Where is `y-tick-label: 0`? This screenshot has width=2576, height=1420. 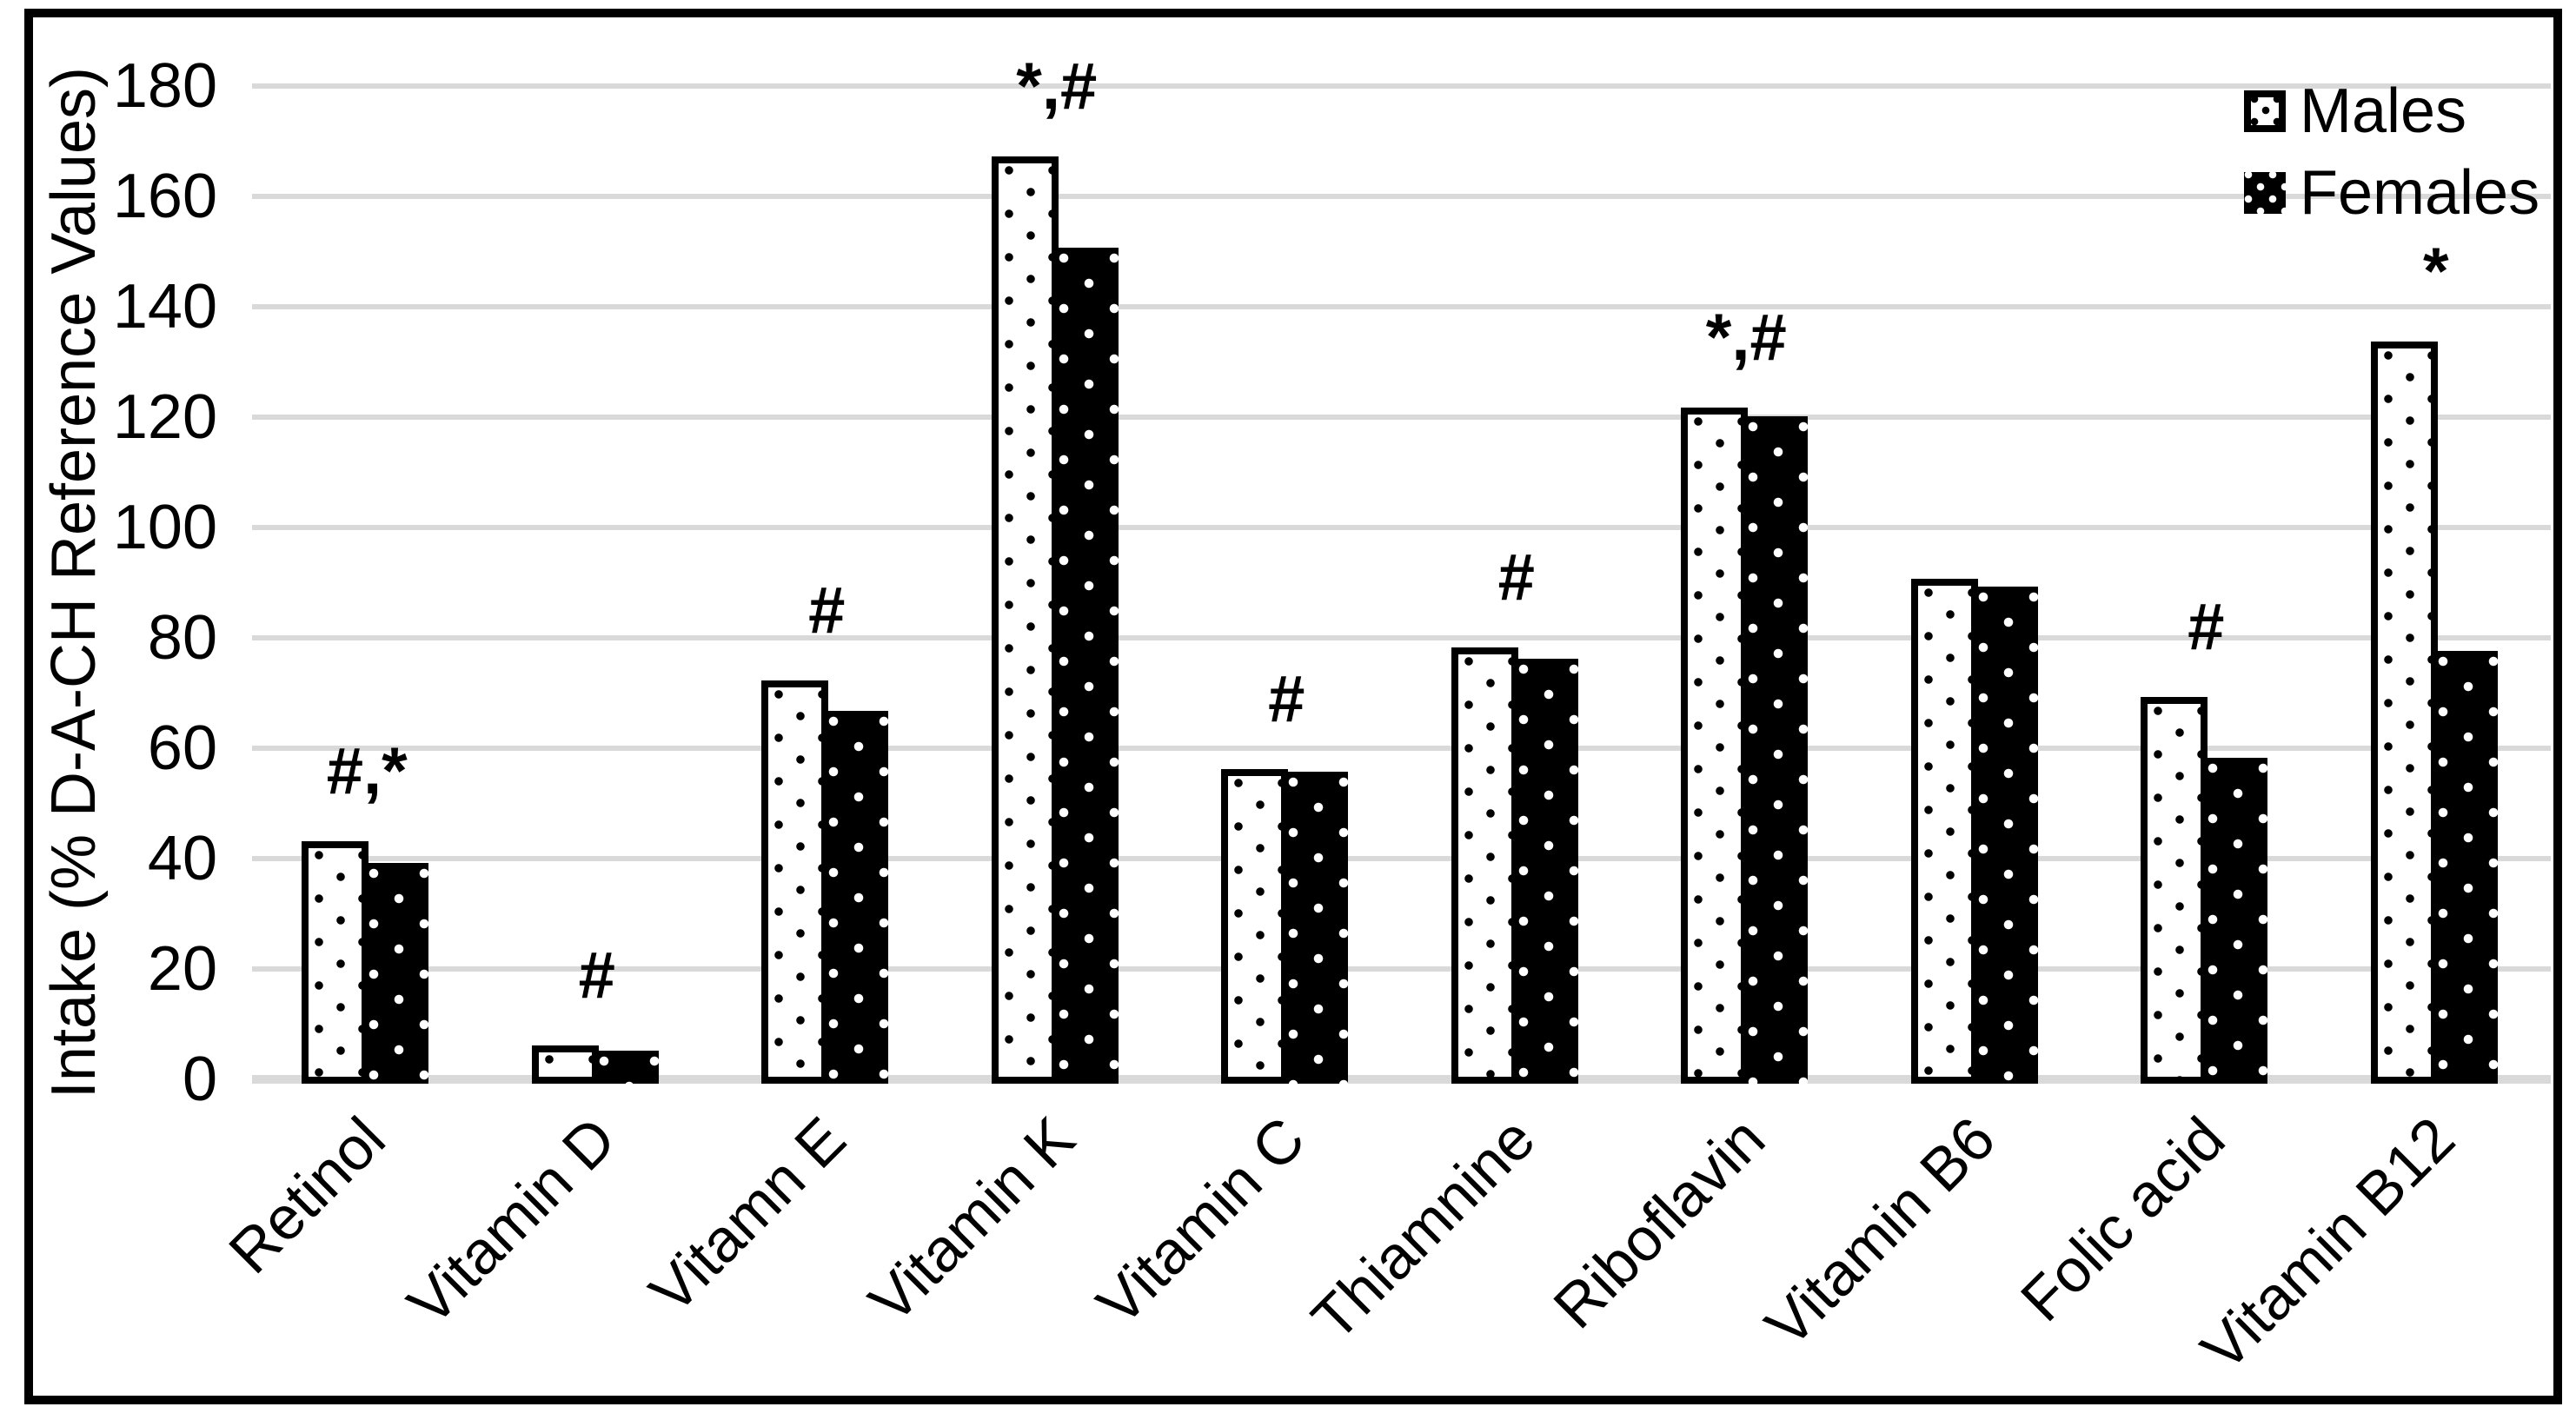 y-tick-label: 0 is located at coordinates (199, 1079).